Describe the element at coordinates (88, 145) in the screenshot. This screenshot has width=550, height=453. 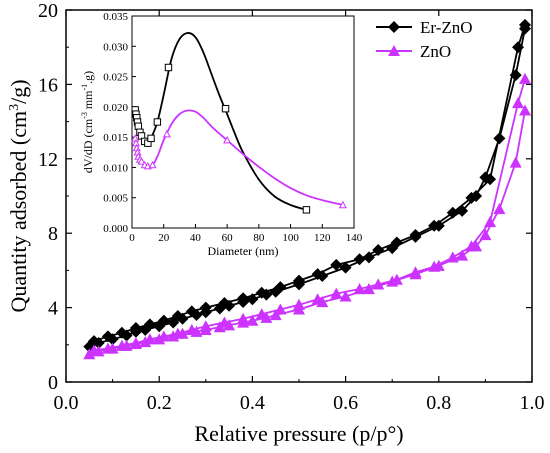
I see `inset-y-title-text: dV/dD (cm` at that location.